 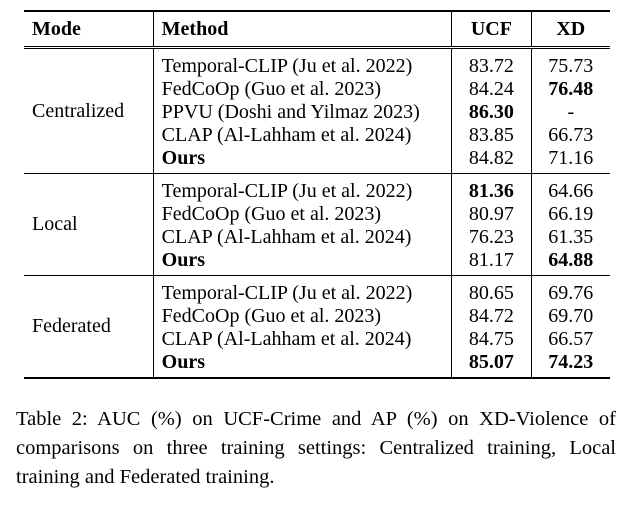 I want to click on xd-value-cell: 61.35, so click(x=570, y=237).